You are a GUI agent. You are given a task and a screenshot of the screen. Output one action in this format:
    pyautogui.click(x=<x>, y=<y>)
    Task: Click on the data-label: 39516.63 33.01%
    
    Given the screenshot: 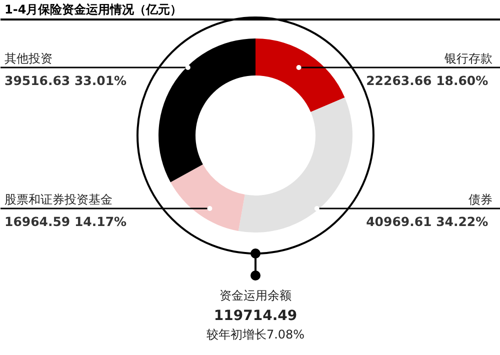 What is the action you would take?
    pyautogui.click(x=66, y=80)
    